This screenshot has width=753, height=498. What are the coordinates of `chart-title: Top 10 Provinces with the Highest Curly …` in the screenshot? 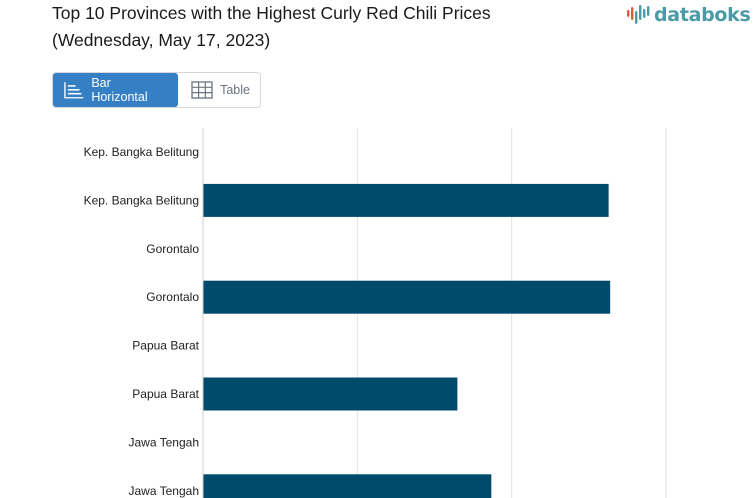 It's located at (322, 27).